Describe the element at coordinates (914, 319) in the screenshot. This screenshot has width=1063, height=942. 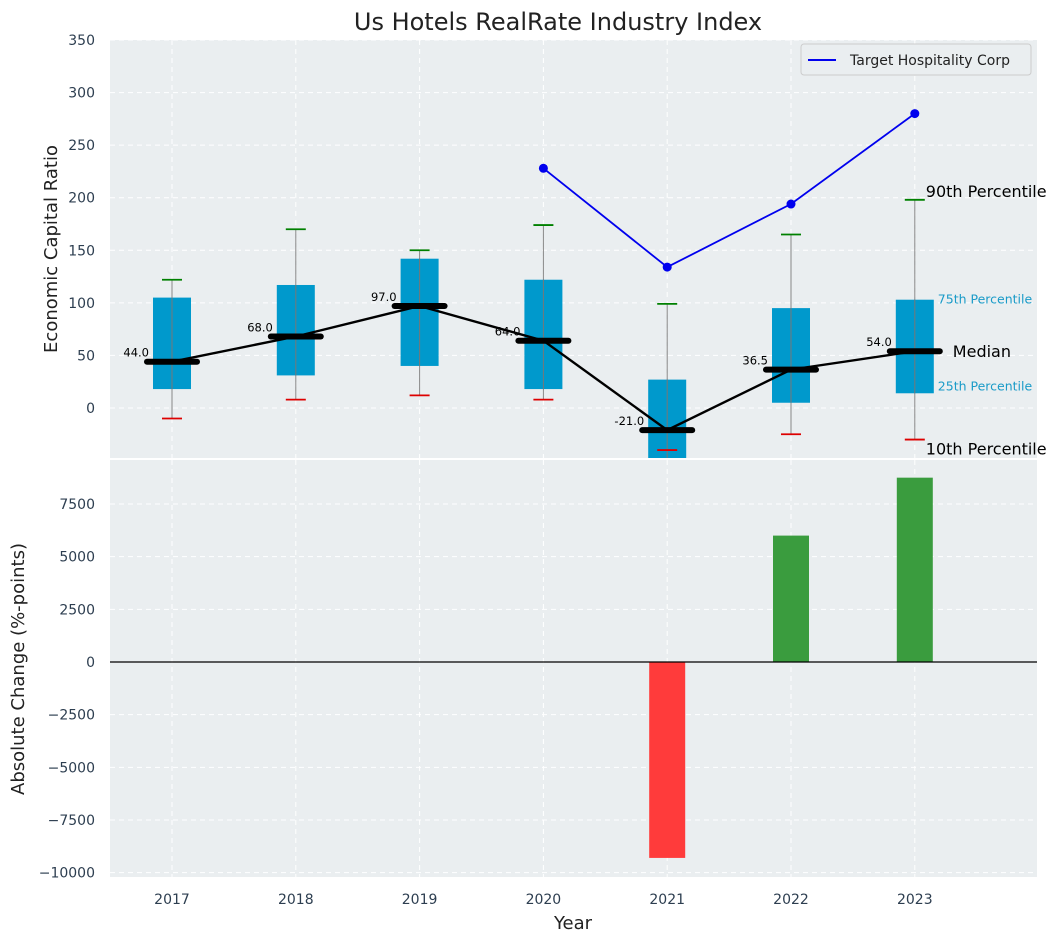
I see `box-2023` at that location.